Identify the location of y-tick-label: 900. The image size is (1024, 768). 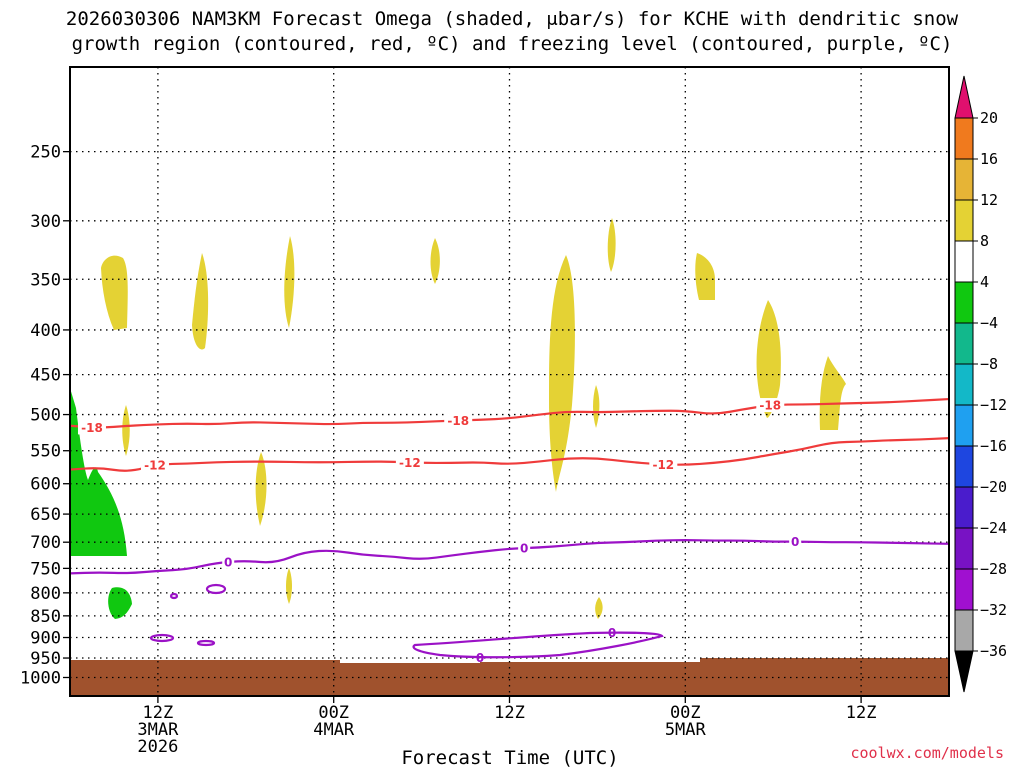
(45, 639).